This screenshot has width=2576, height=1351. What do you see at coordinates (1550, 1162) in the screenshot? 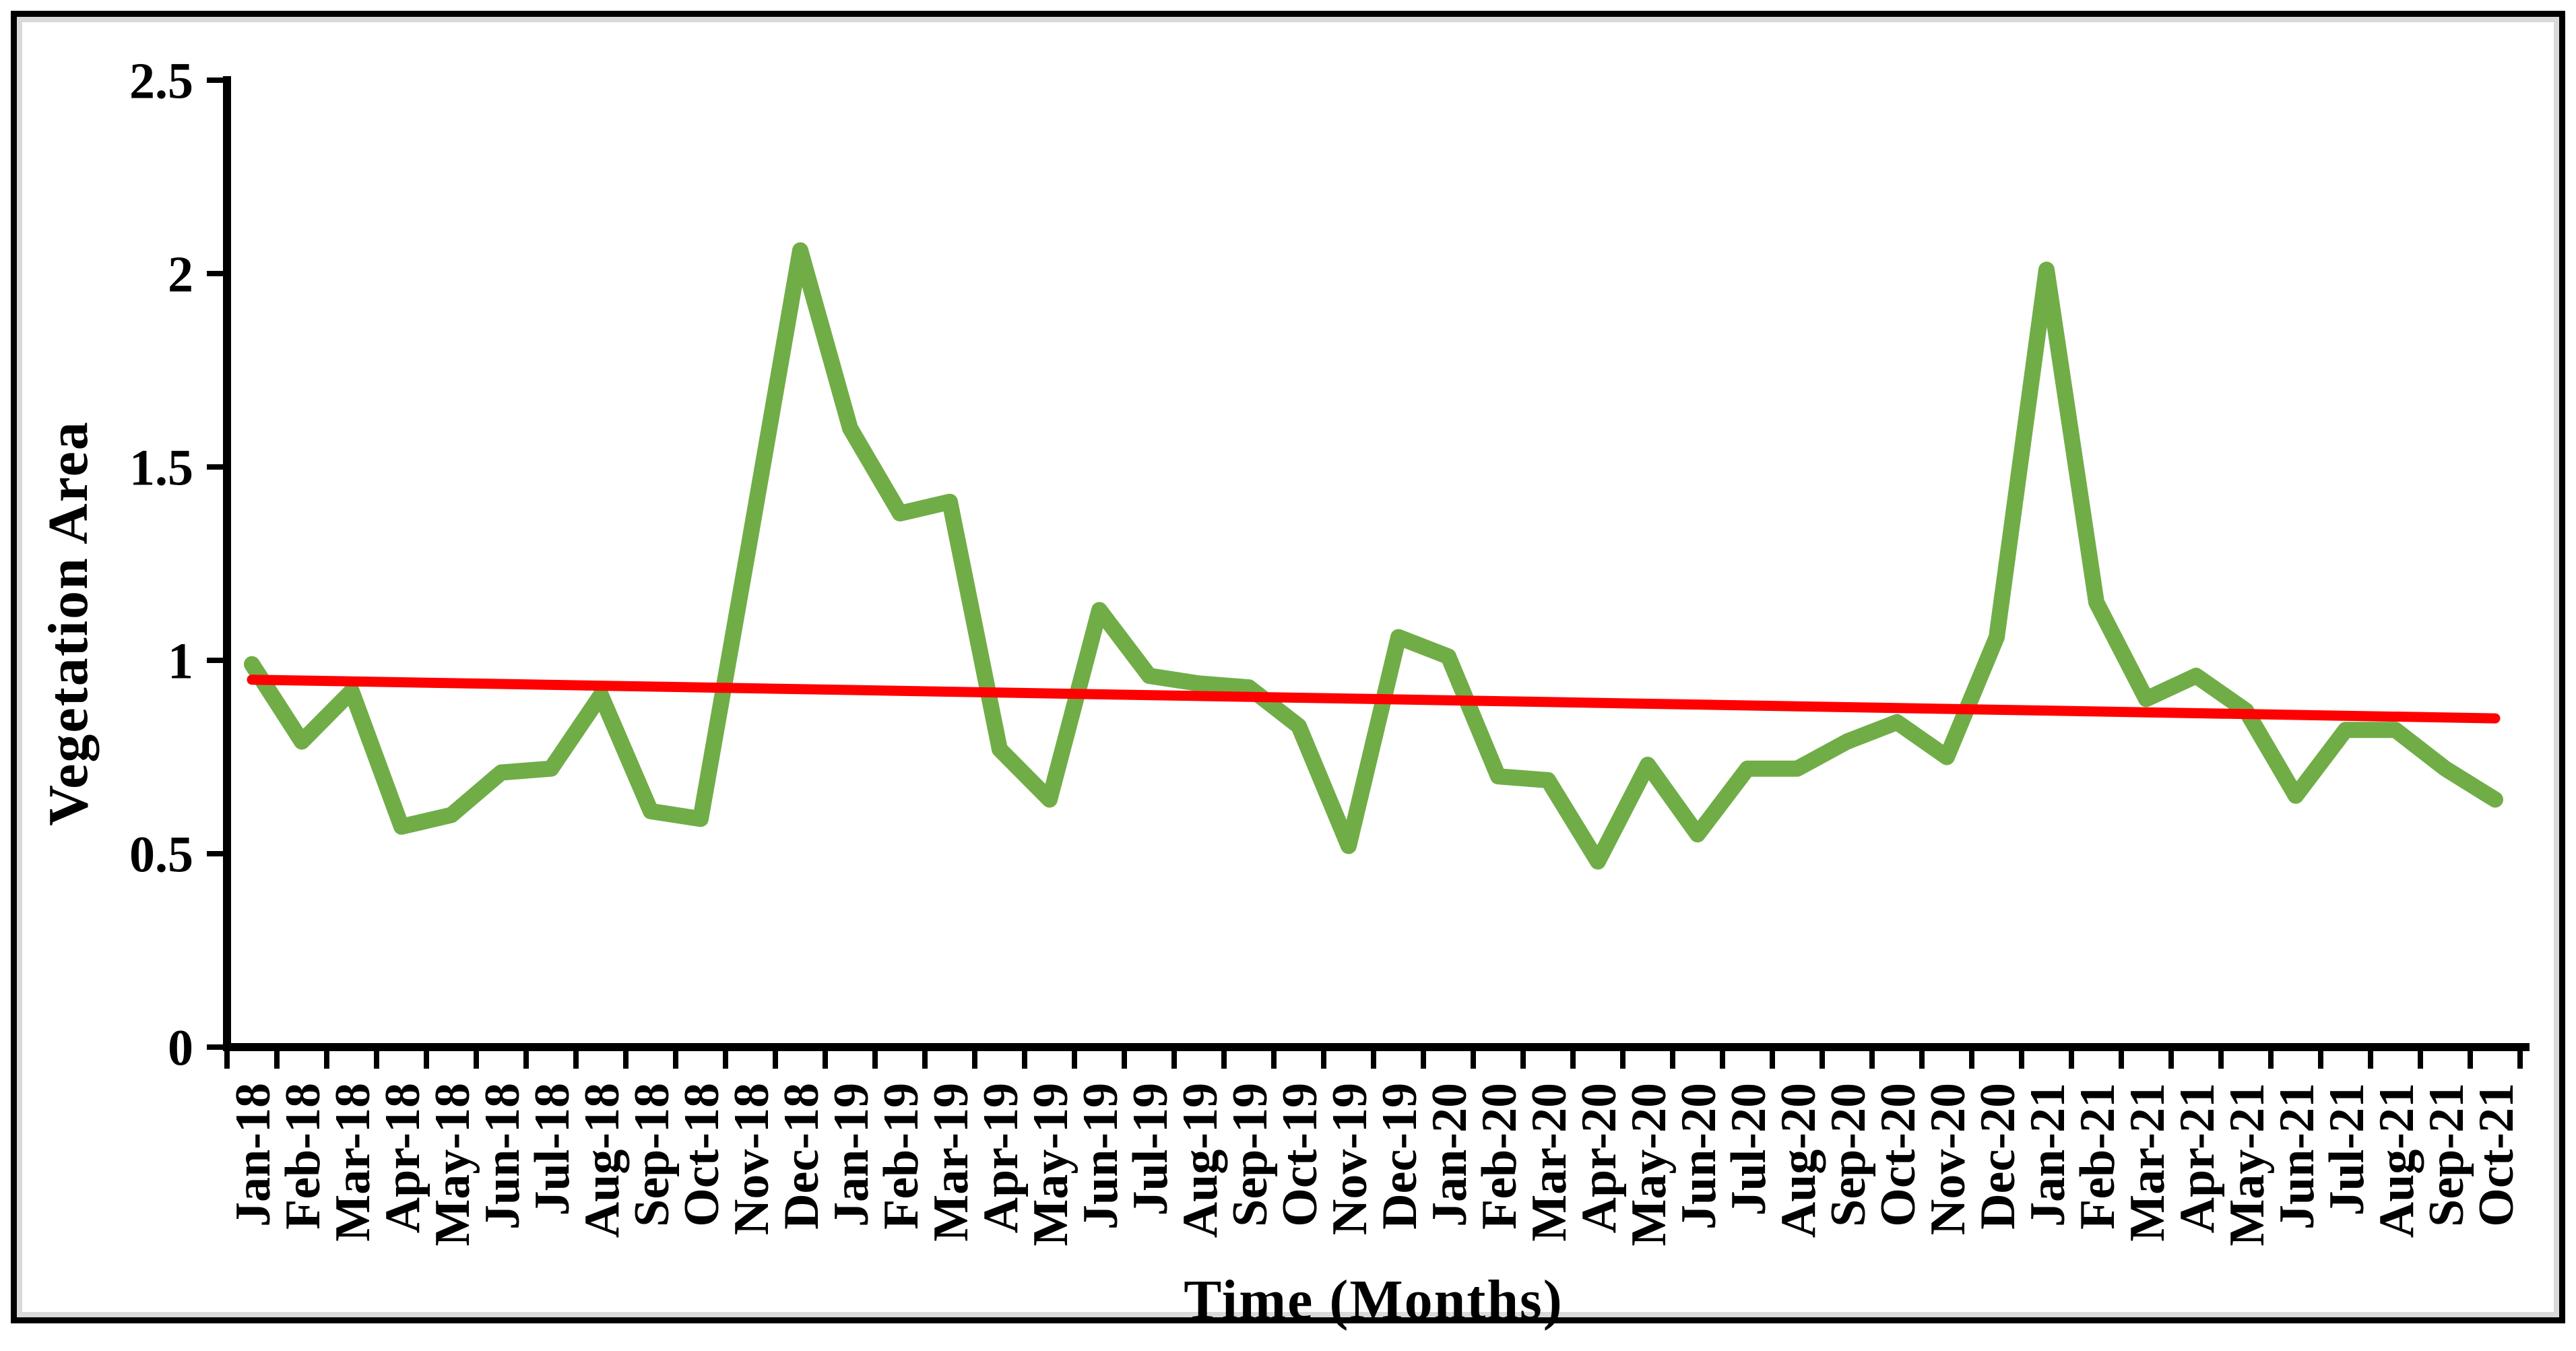
I see `x-tick-label: Mar-20` at bounding box center [1550, 1162].